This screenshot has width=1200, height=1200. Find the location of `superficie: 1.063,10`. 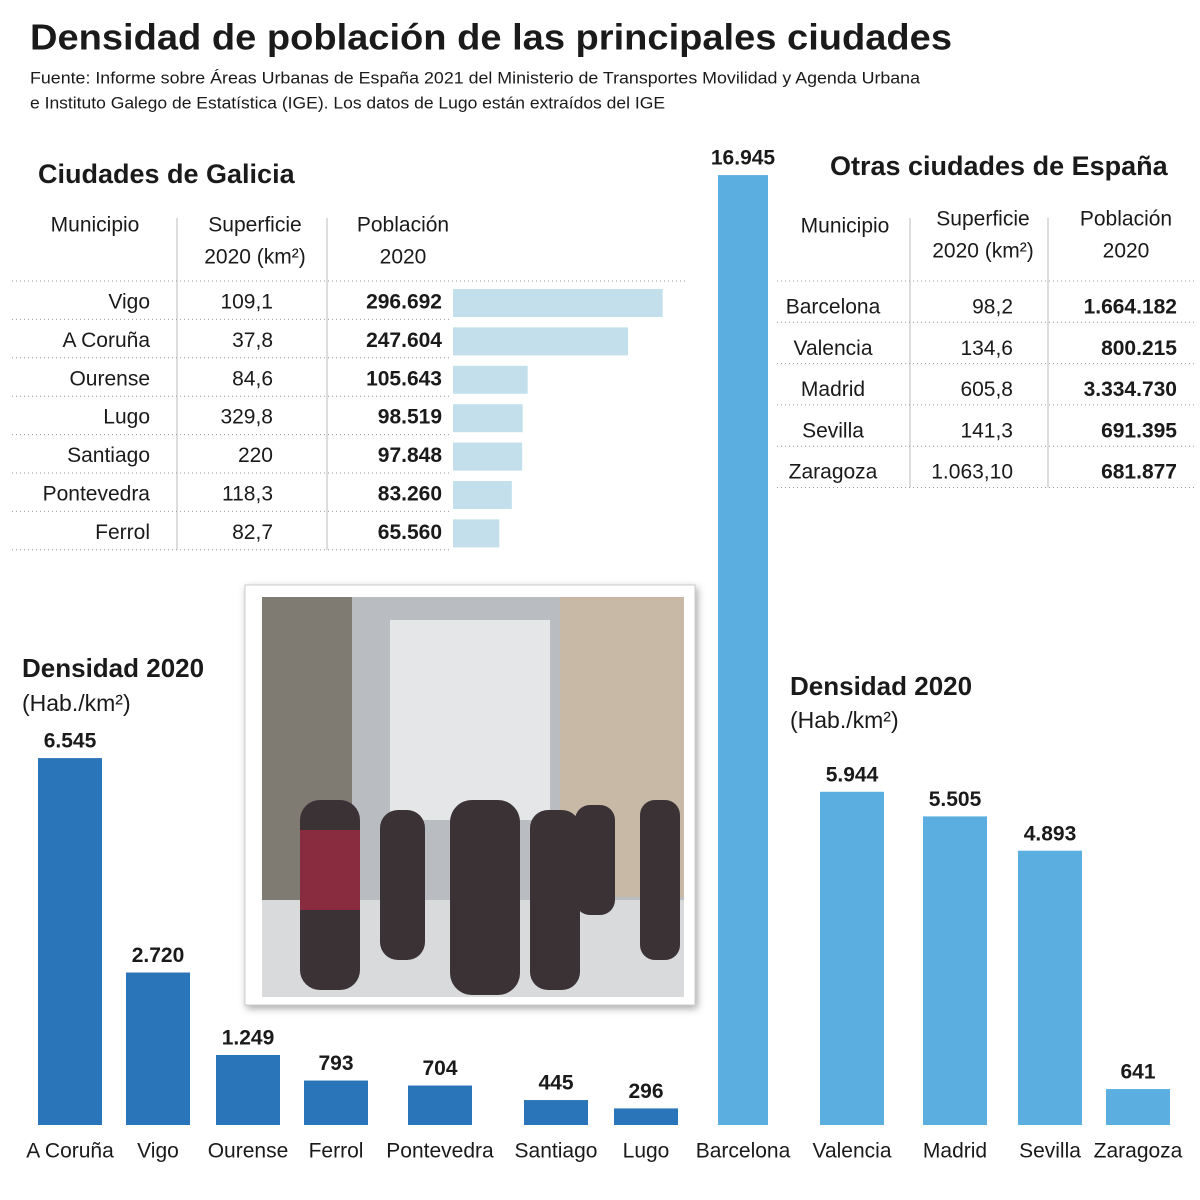

superficie: 1.063,10 is located at coordinates (972, 472).